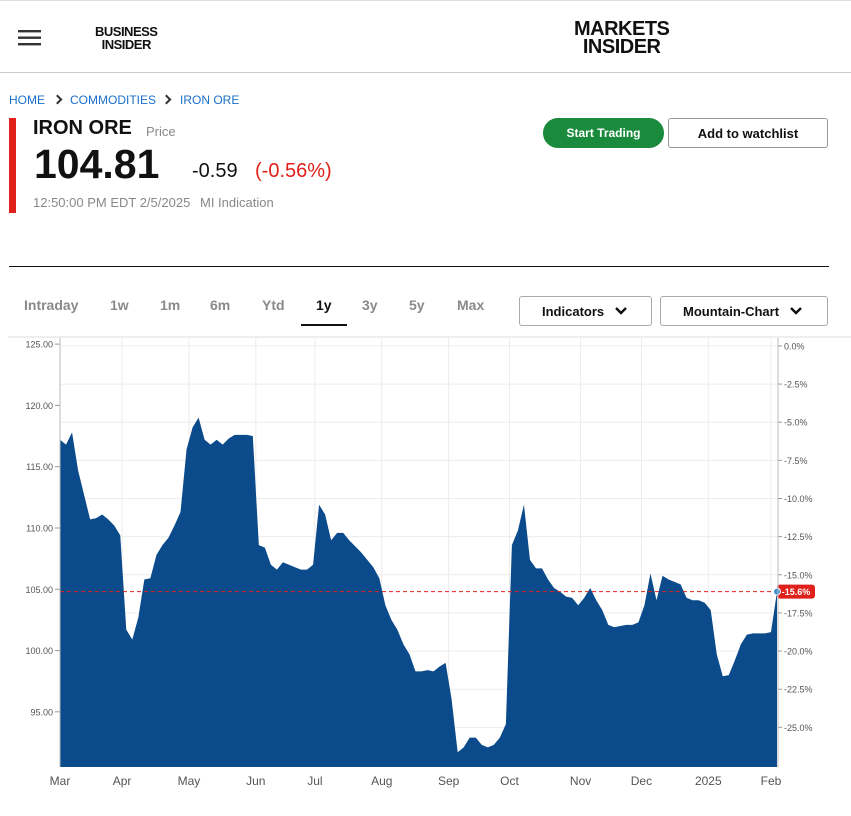 The height and width of the screenshot is (816, 851). I want to click on y2-tick-label: -10.0%, so click(798, 499).